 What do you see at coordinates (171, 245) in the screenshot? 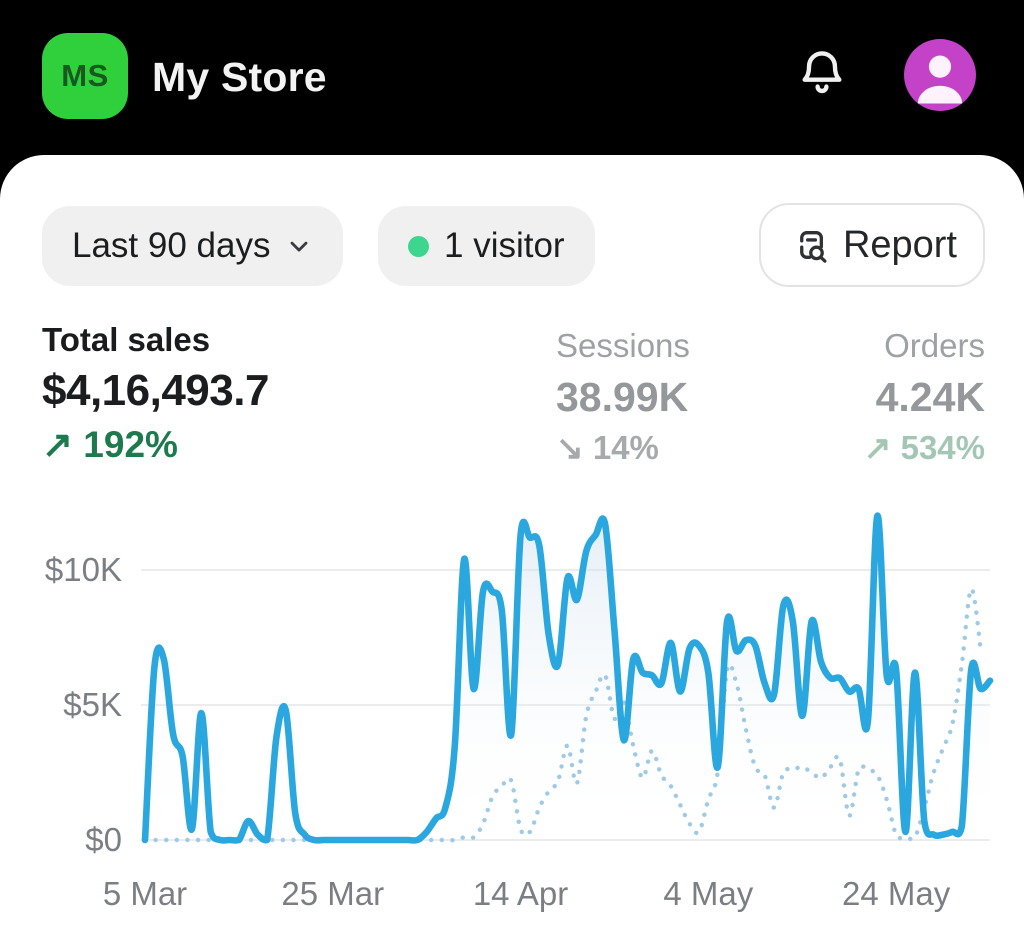
I see `date-range-label: Last 90 days` at bounding box center [171, 245].